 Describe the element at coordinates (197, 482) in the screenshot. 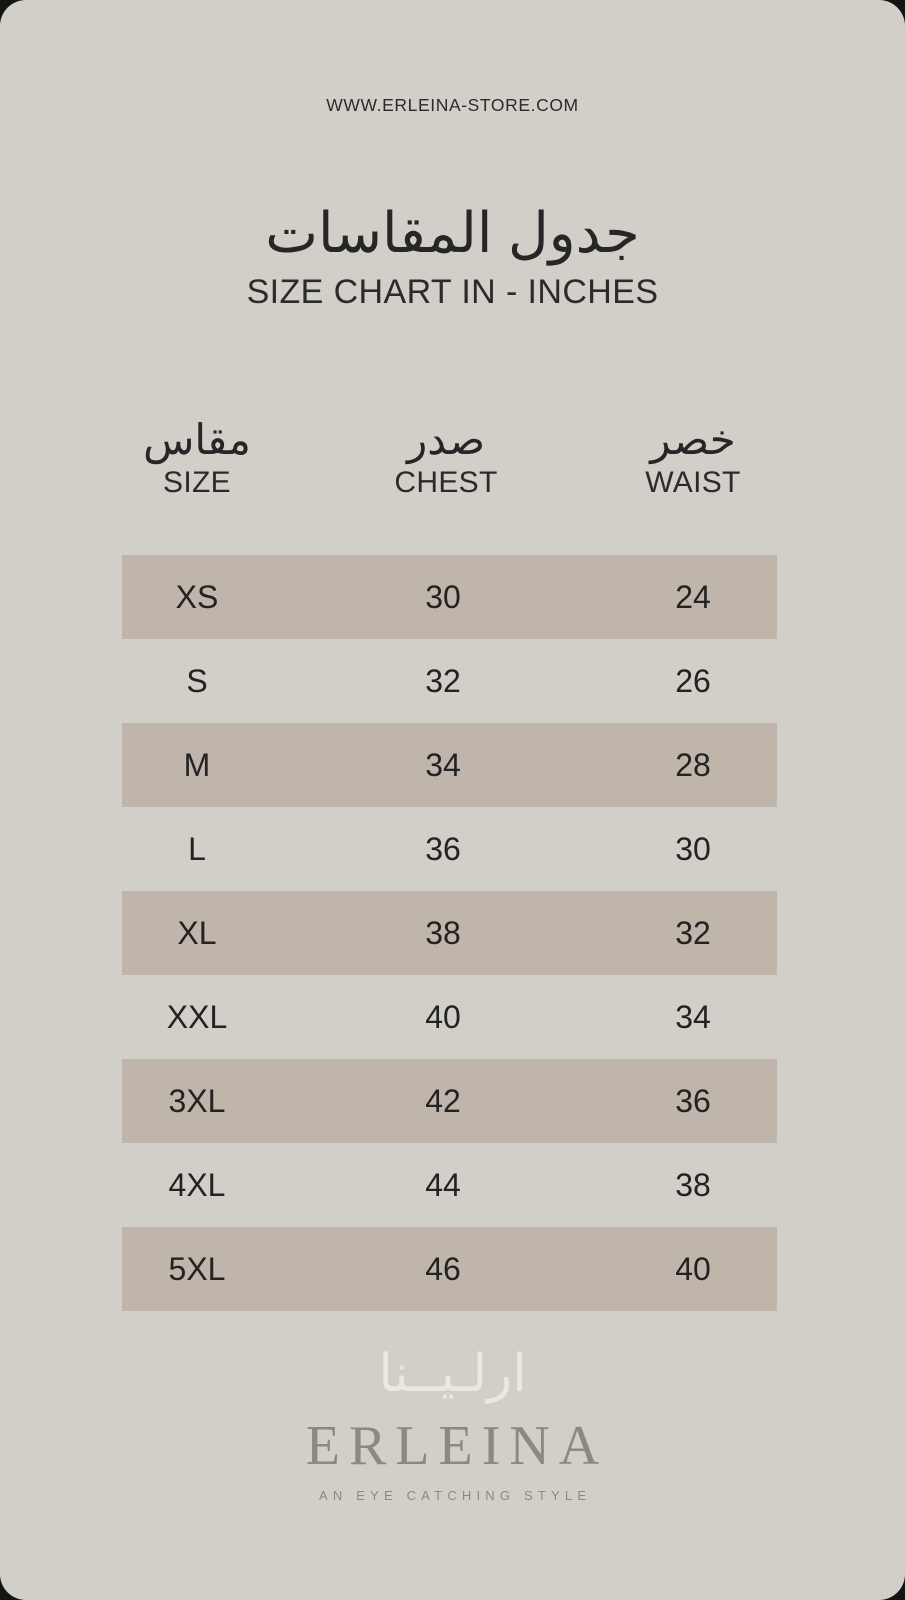

I see `column-header-size-english: SIZE` at that location.